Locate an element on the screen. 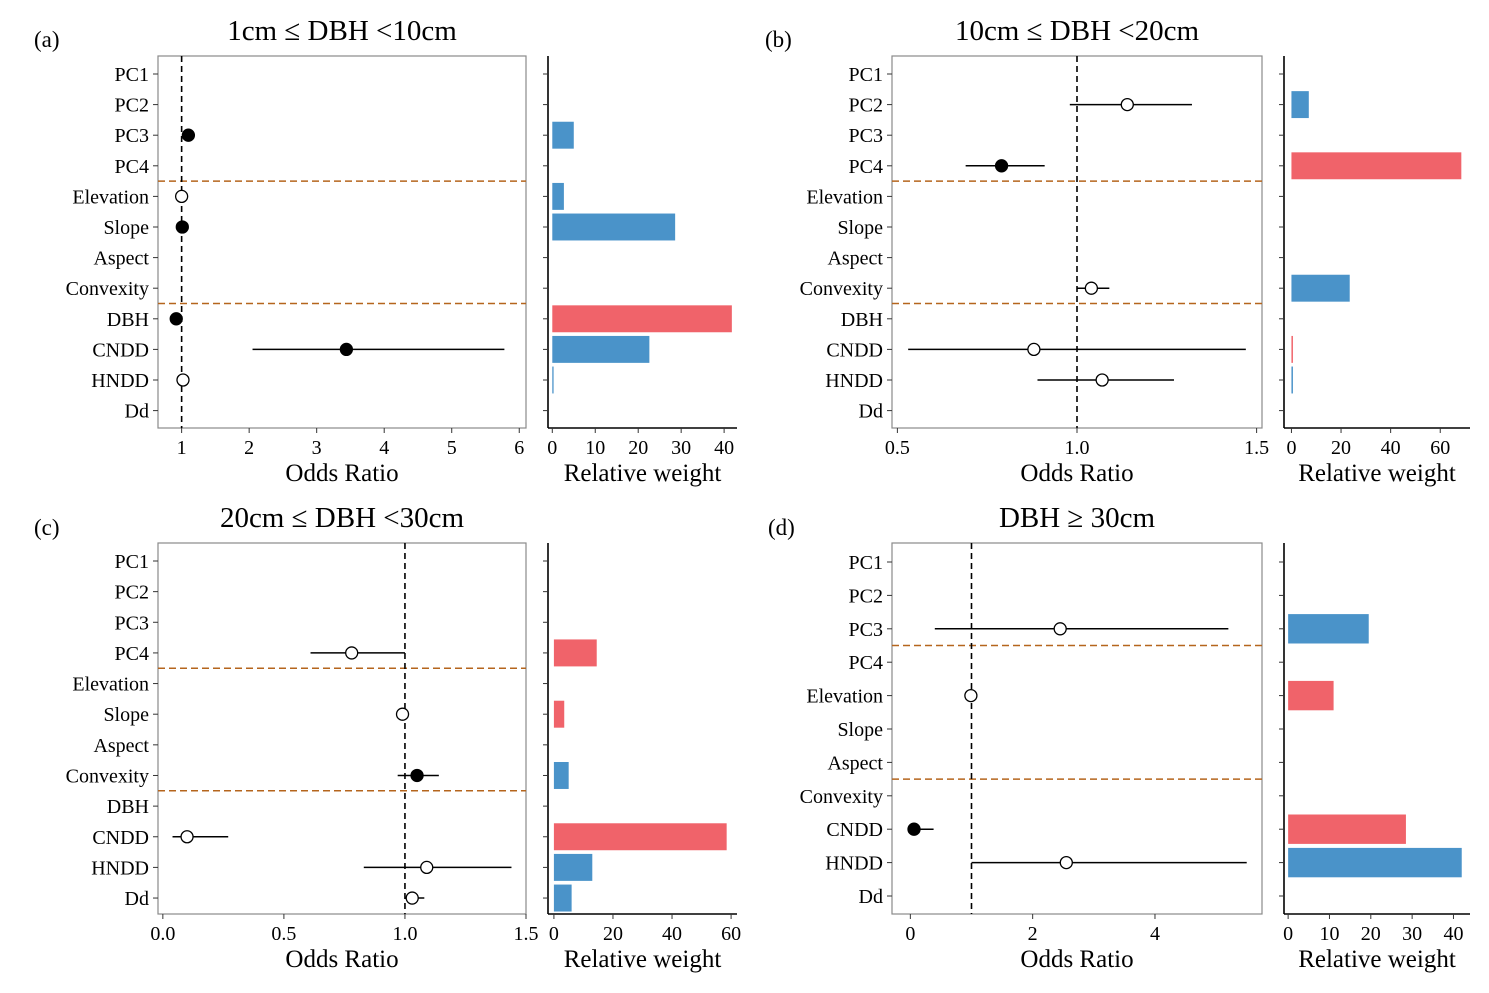 Image resolution: width=1489 pixels, height=993 pixels. panel-title: DBH ≥ 30cm is located at coordinates (1077, 518).